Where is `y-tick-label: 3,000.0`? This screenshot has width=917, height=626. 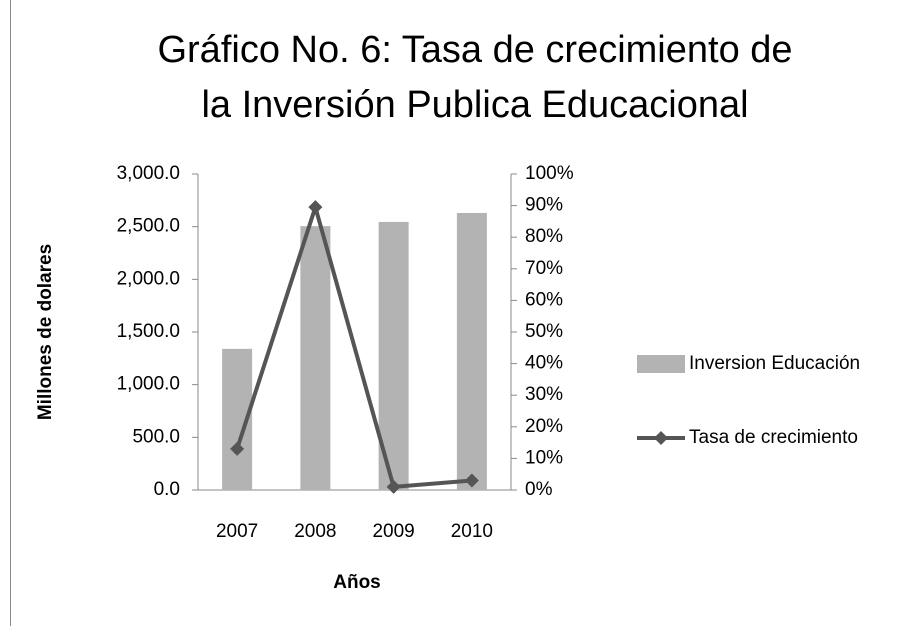 y-tick-label: 3,000.0 is located at coordinates (148, 173).